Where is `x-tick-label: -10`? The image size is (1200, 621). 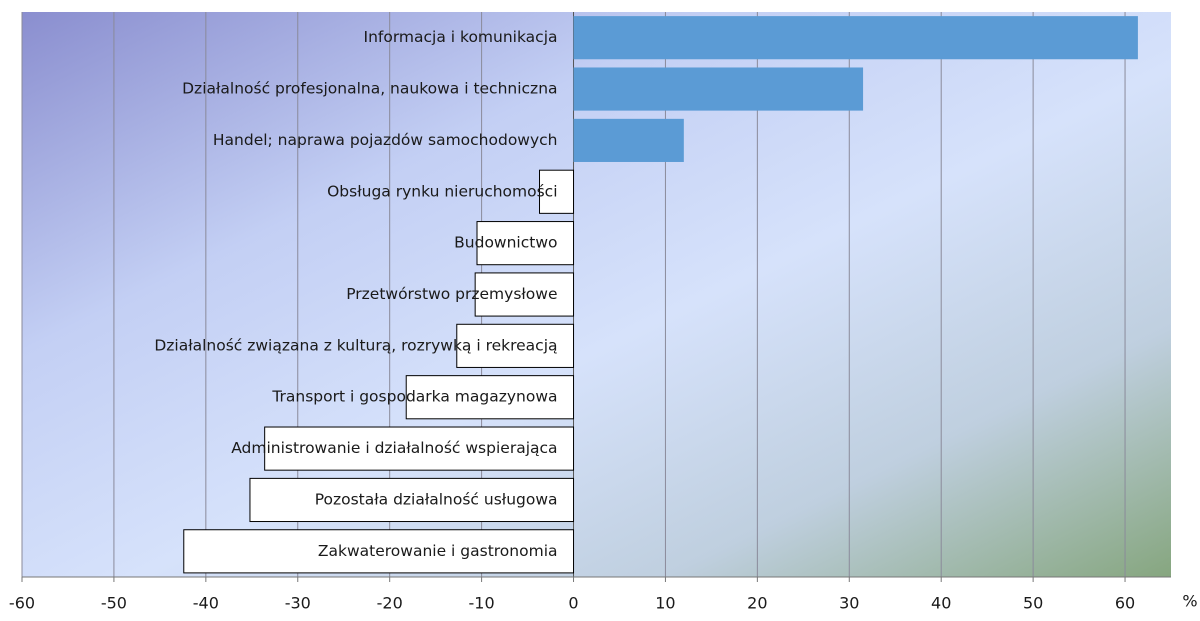
x-tick-label: -10 is located at coordinates (482, 603).